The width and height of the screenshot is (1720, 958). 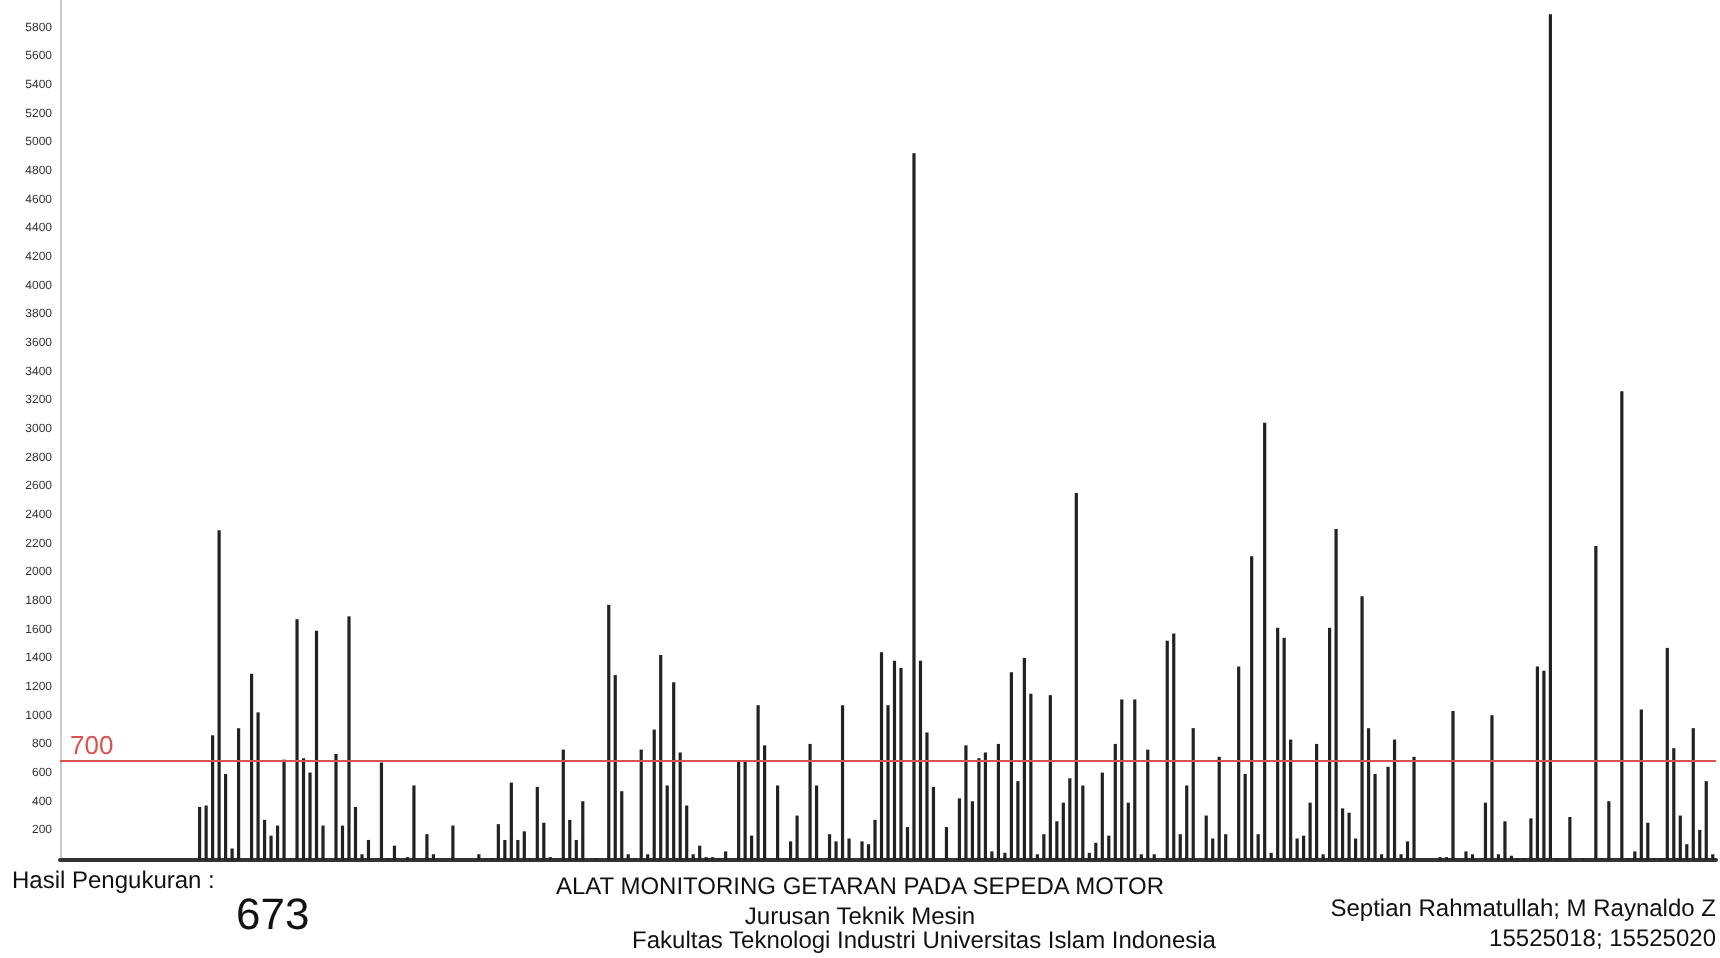 I want to click on text: Septian Rahmatullah; M Raynaldo Z, so click(x=1523, y=908).